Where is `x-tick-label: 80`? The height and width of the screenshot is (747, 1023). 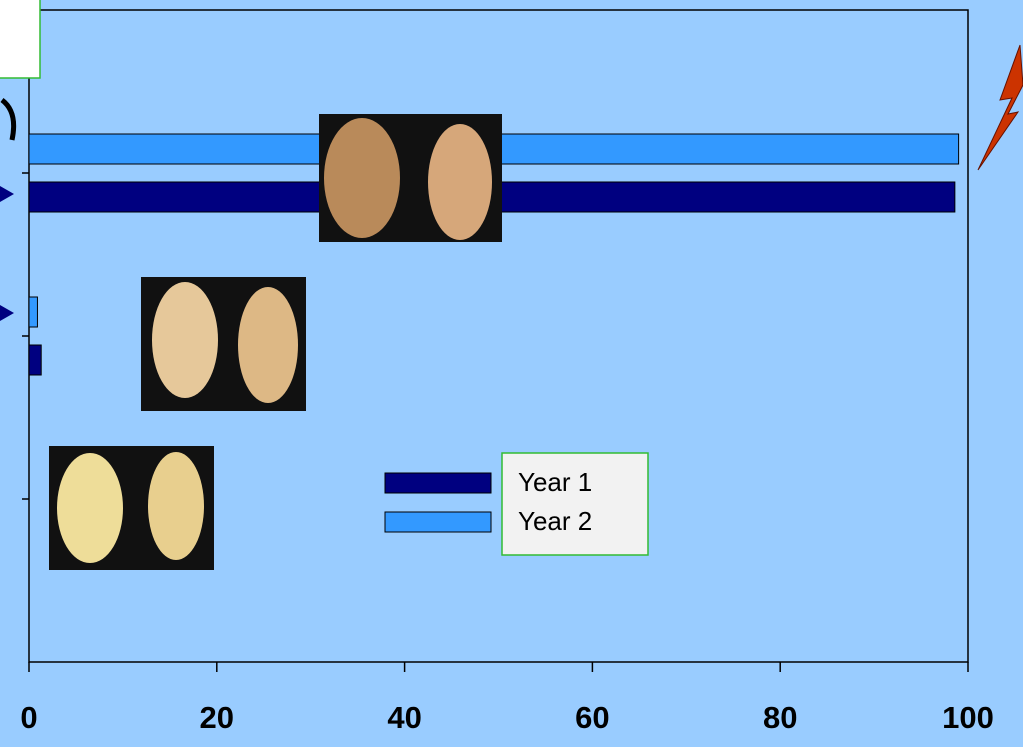
x-tick-label: 80 is located at coordinates (780, 717).